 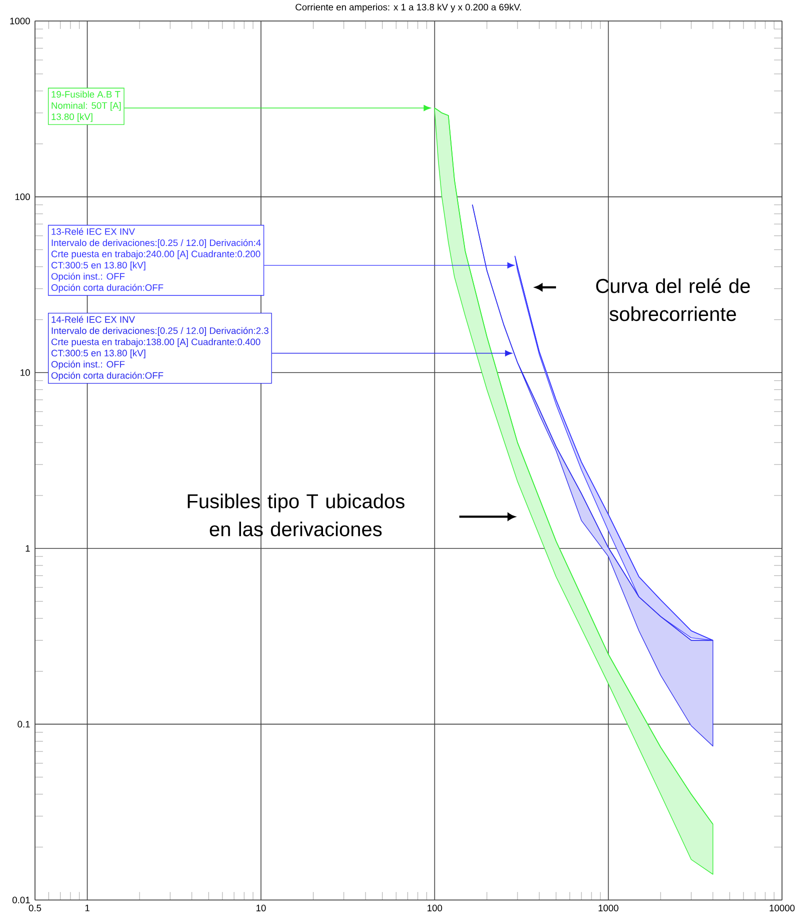 What do you see at coordinates (608, 908) in the screenshot?
I see `x-tick-label: 1000` at bounding box center [608, 908].